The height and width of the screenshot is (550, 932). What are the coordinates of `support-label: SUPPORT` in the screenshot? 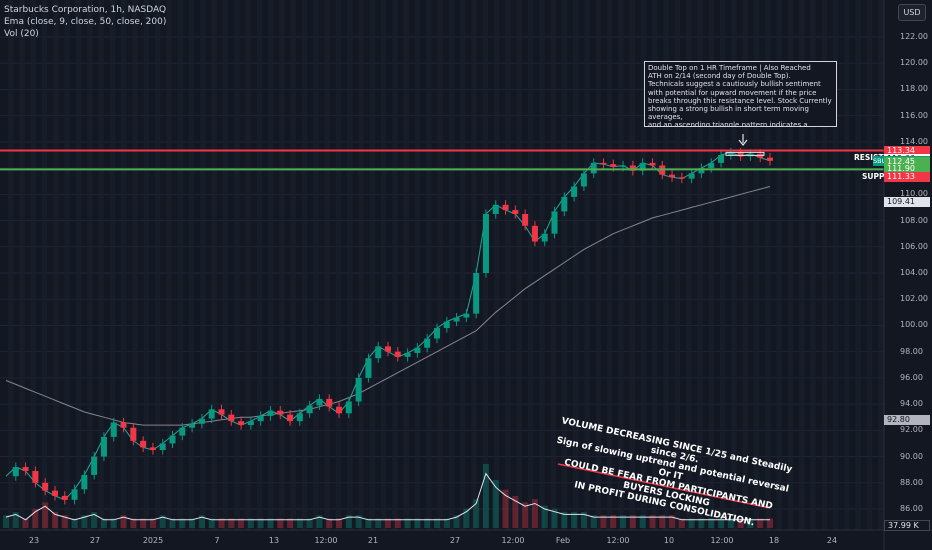 It's located at (882, 176).